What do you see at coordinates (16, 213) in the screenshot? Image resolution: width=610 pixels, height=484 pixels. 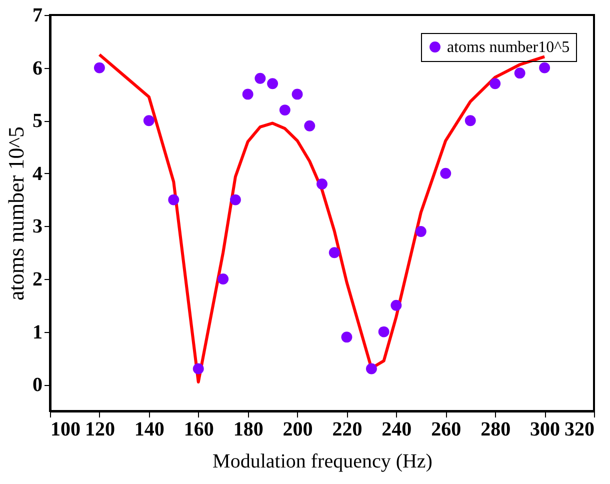 I see `y-axis-title: atoms number 10^5` at bounding box center [16, 213].